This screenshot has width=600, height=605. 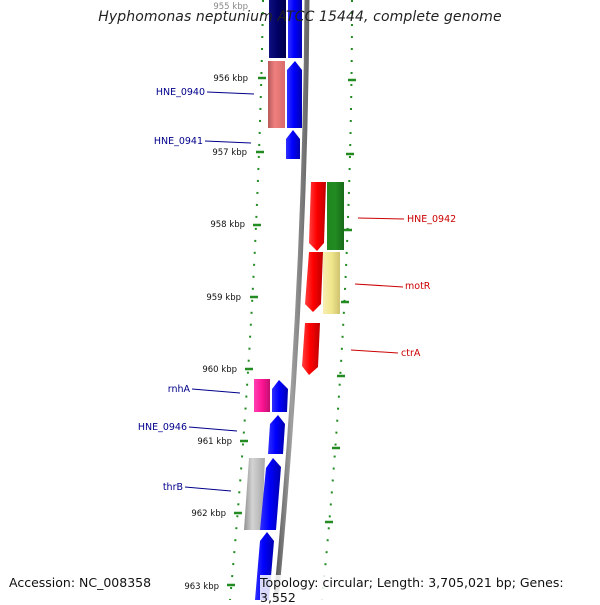 I want to click on tick-label-959: 959 kbp, so click(x=223, y=298).